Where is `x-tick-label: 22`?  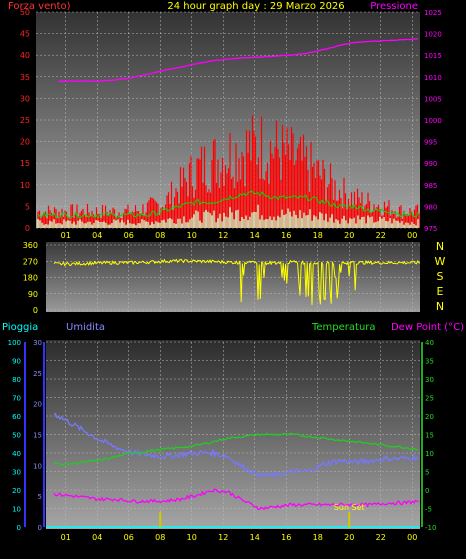
x-tick-label: 22 is located at coordinates (381, 537).